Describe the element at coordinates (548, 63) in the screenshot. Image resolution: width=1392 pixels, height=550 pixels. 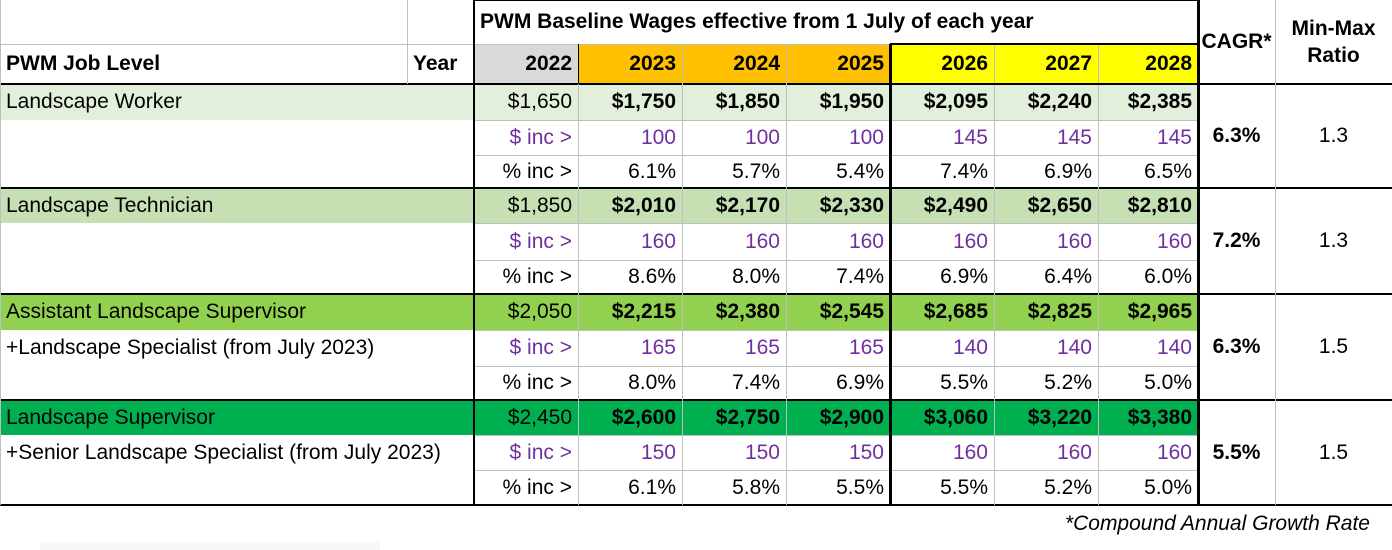
I see `year-header-2022: 2022` at that location.